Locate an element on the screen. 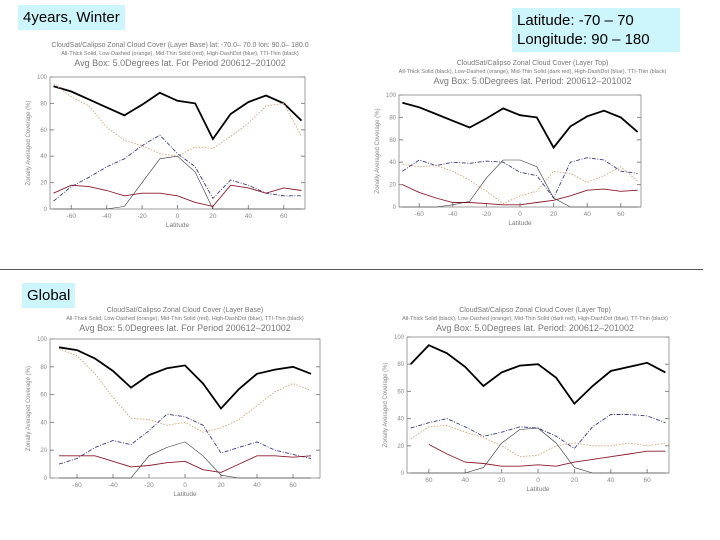 The width and height of the screenshot is (720, 540). divider is located at coordinates (351, 269).